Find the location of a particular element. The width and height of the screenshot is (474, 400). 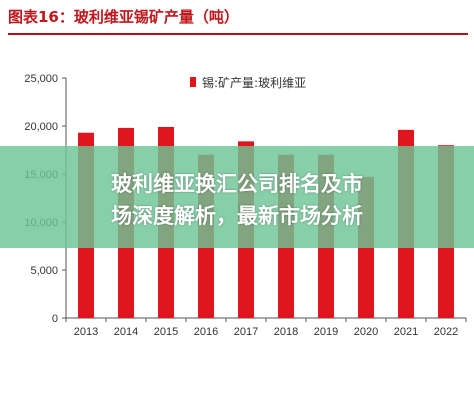

title-divider is located at coordinates (238, 34).